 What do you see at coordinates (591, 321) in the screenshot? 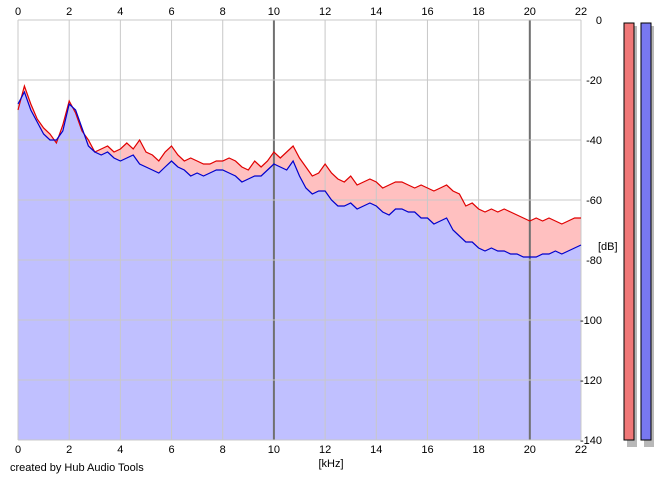
I see `y-tick-label: -100` at bounding box center [591, 321].